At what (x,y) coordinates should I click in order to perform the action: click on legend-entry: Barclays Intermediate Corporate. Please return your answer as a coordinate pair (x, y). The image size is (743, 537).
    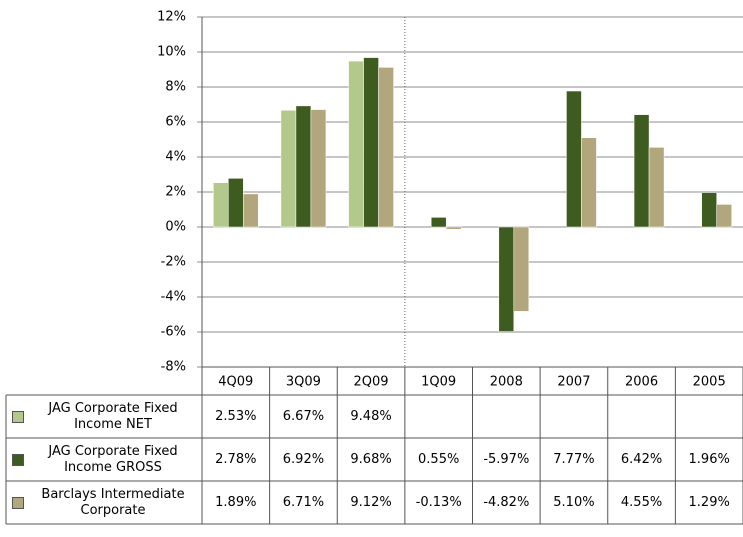
    Looking at the image, I should click on (105, 502).